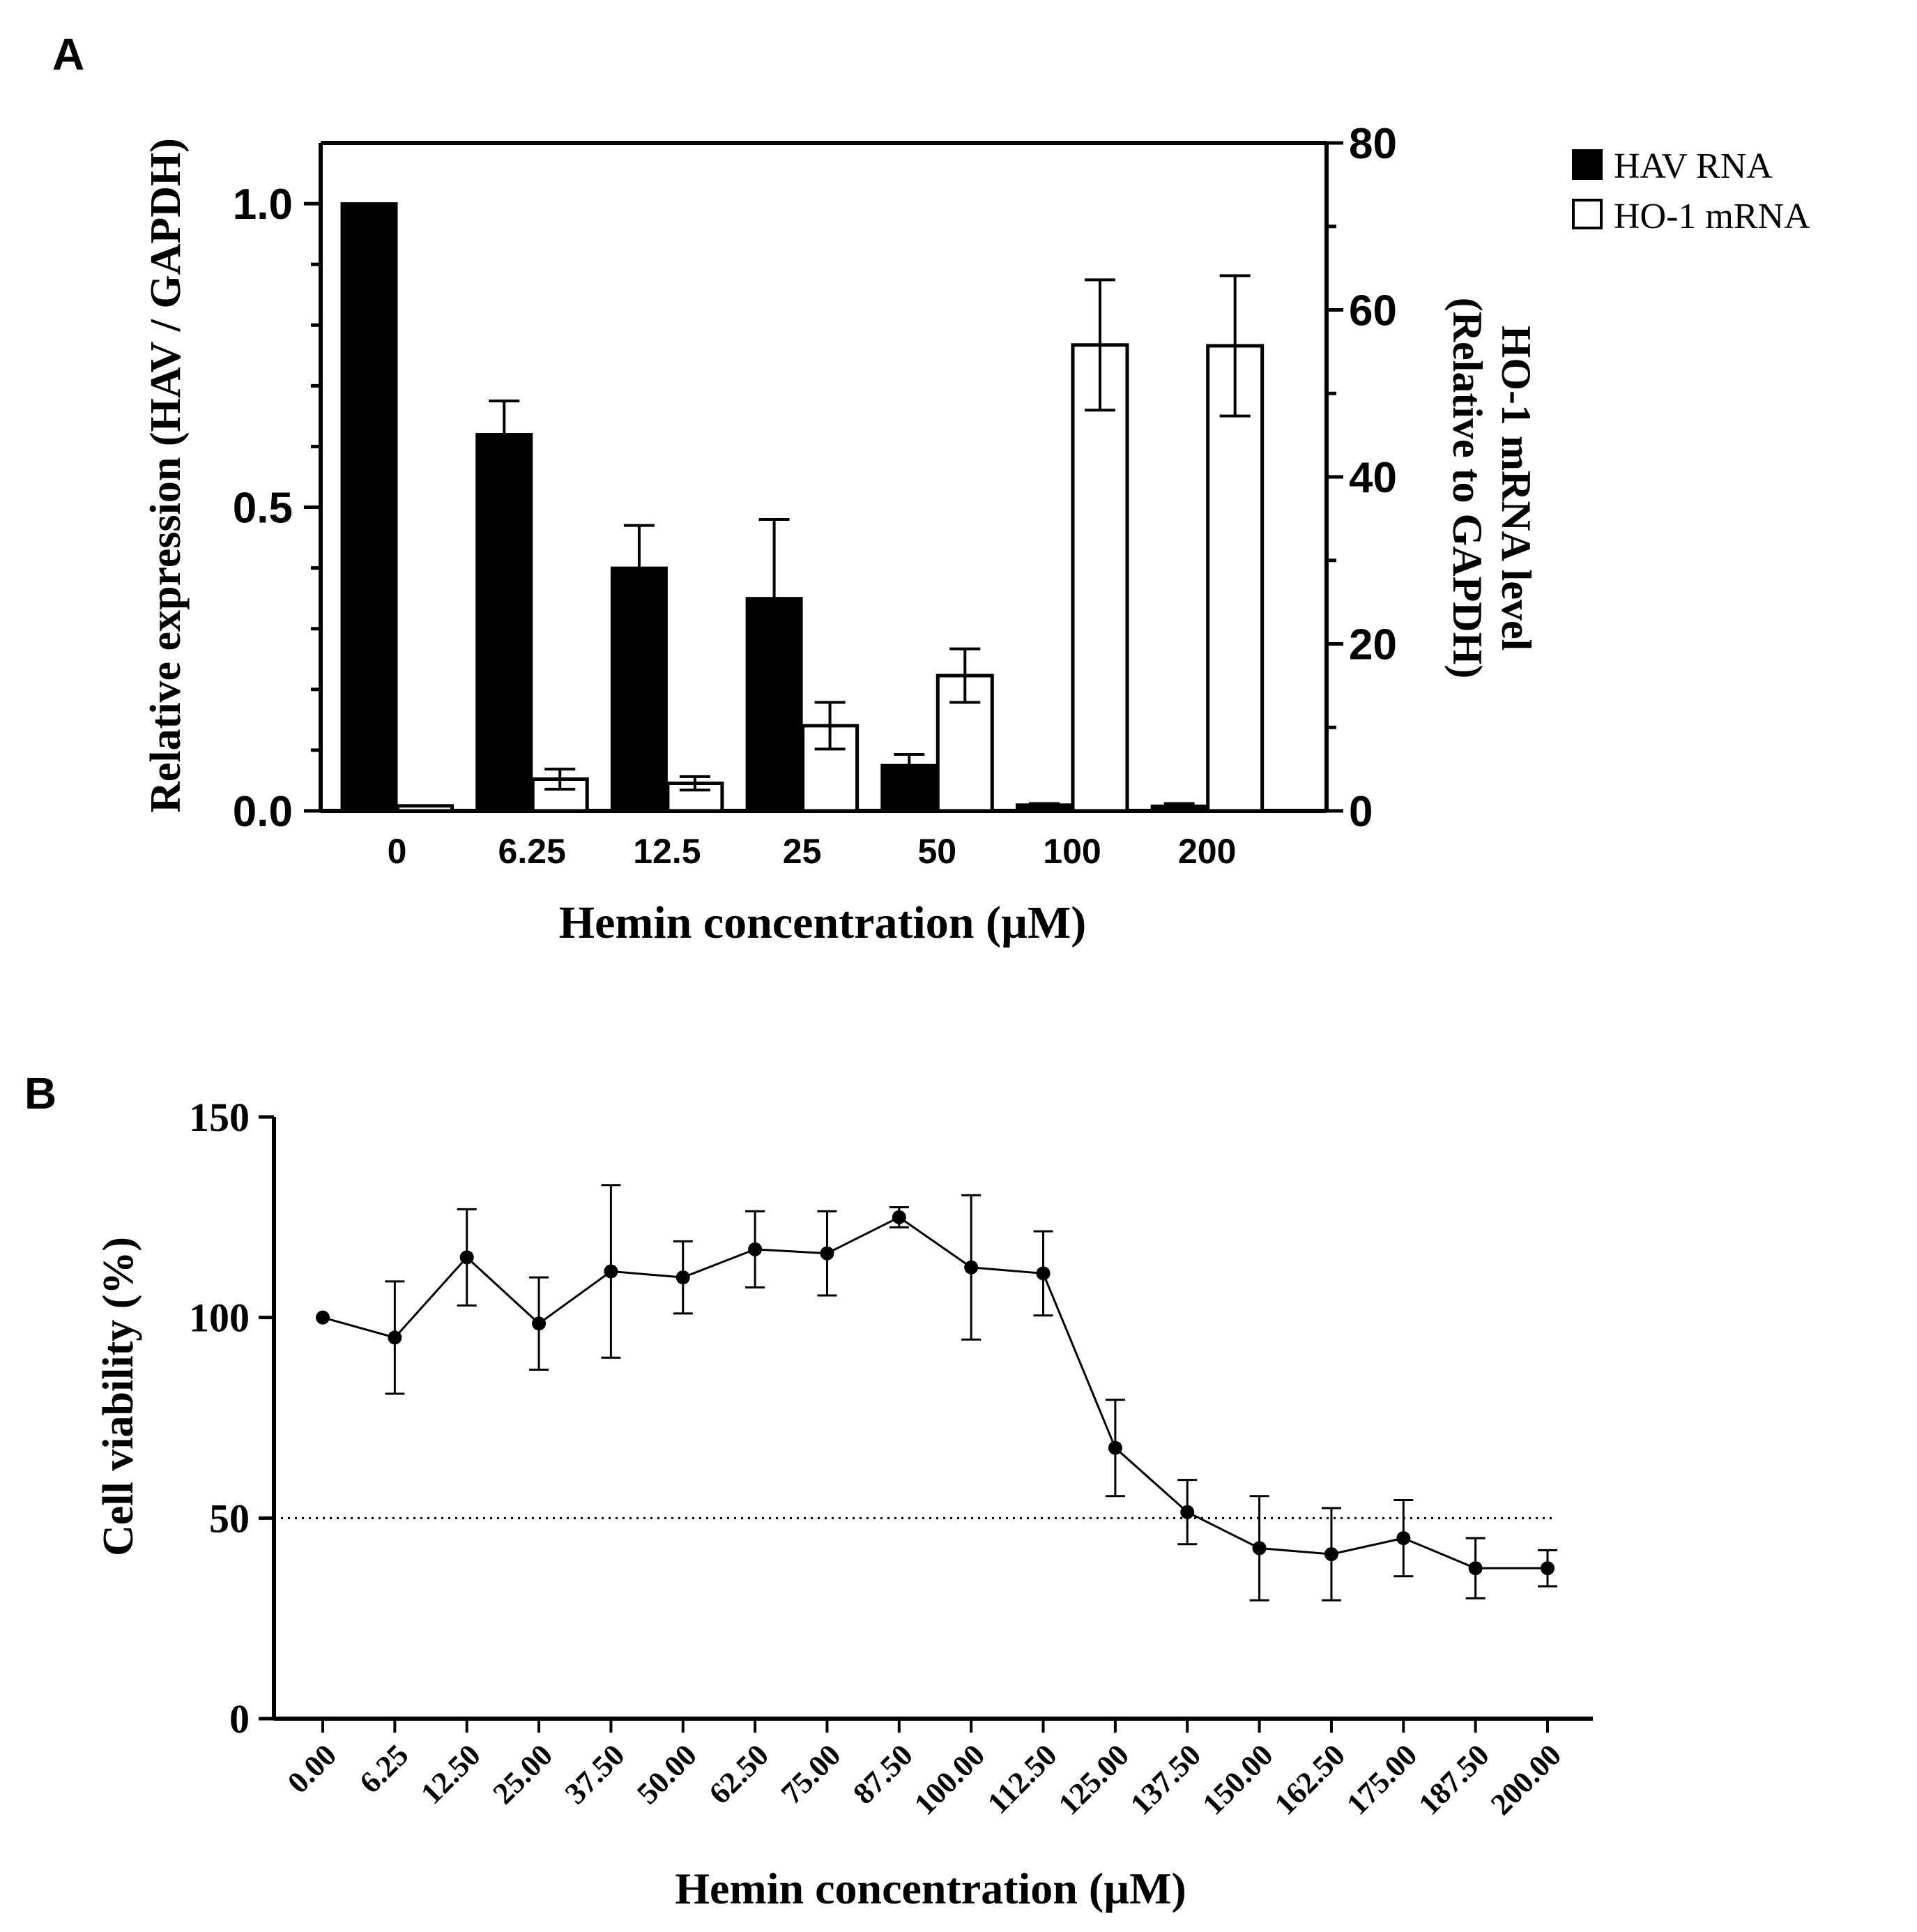  Describe the element at coordinates (667, 852) in the screenshot. I see `x-tick-label: 12.5` at that location.